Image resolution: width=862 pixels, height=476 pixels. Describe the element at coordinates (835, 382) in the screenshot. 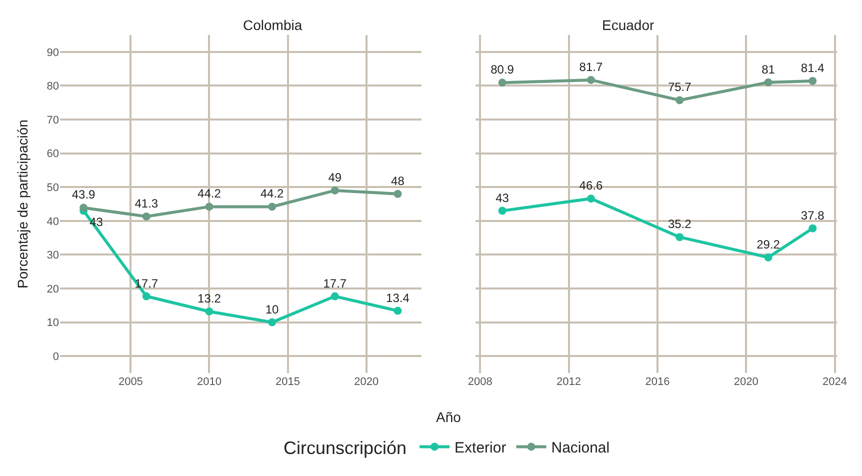

I see `x-tick-label: 2024` at that location.